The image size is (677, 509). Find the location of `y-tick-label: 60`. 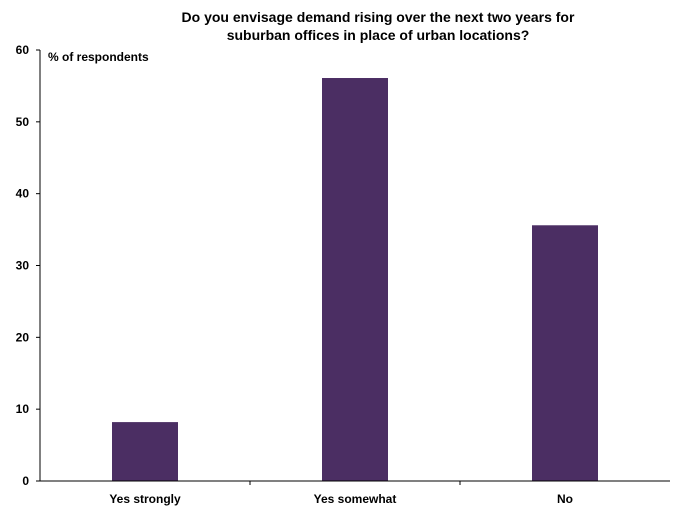

y-tick-label: 60 is located at coordinates (23, 50).